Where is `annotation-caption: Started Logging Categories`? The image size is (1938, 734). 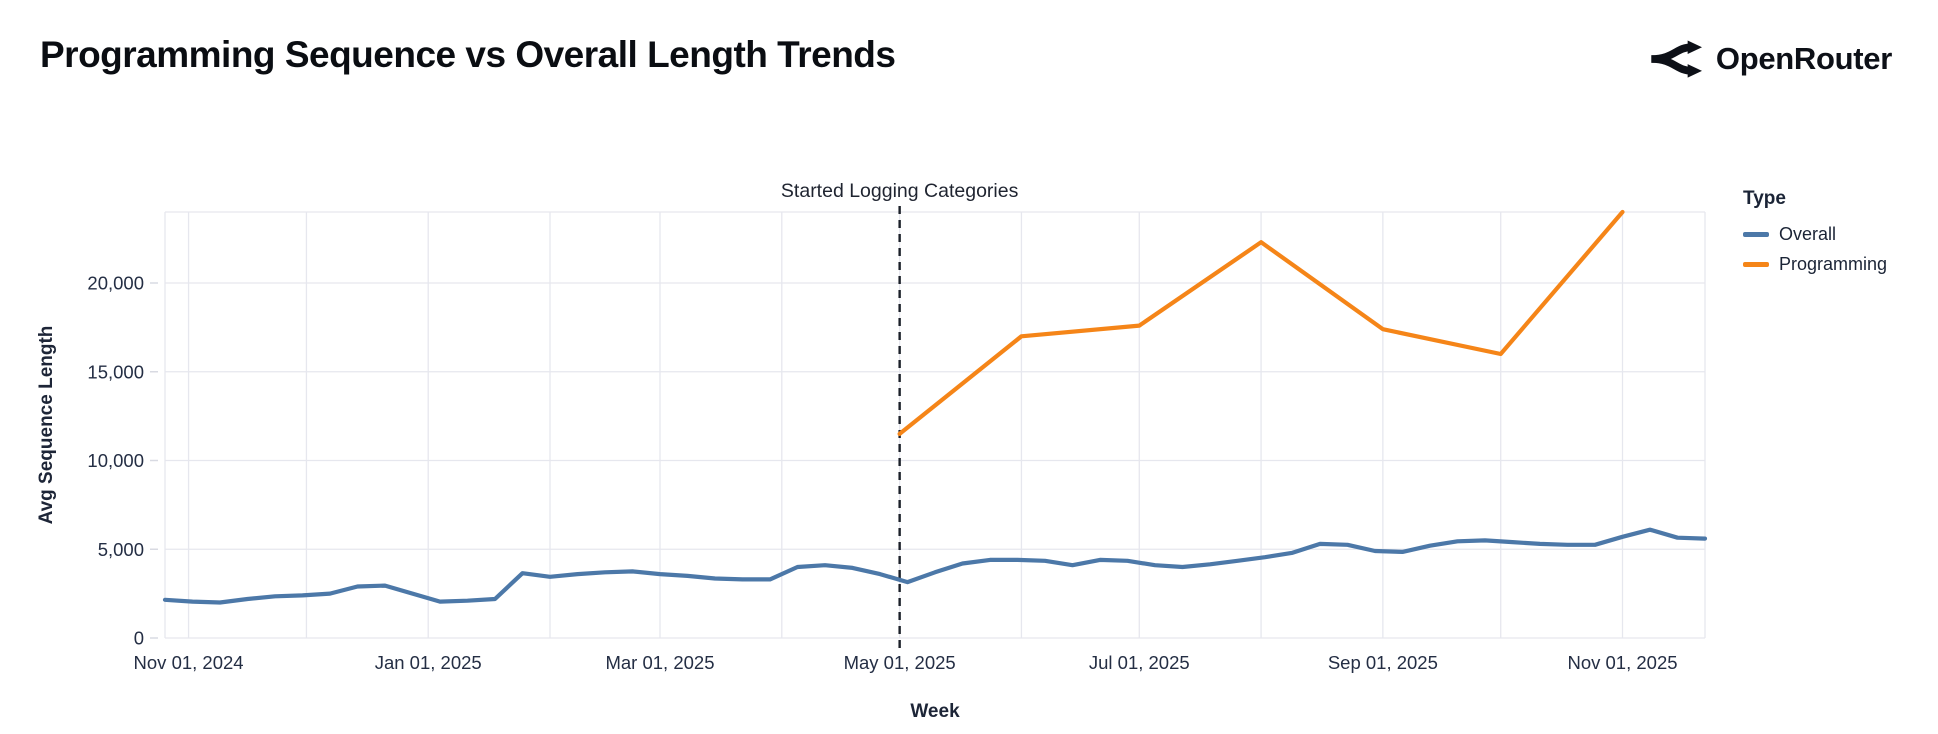
annotation-caption: Started Logging Categories is located at coordinates (900, 191).